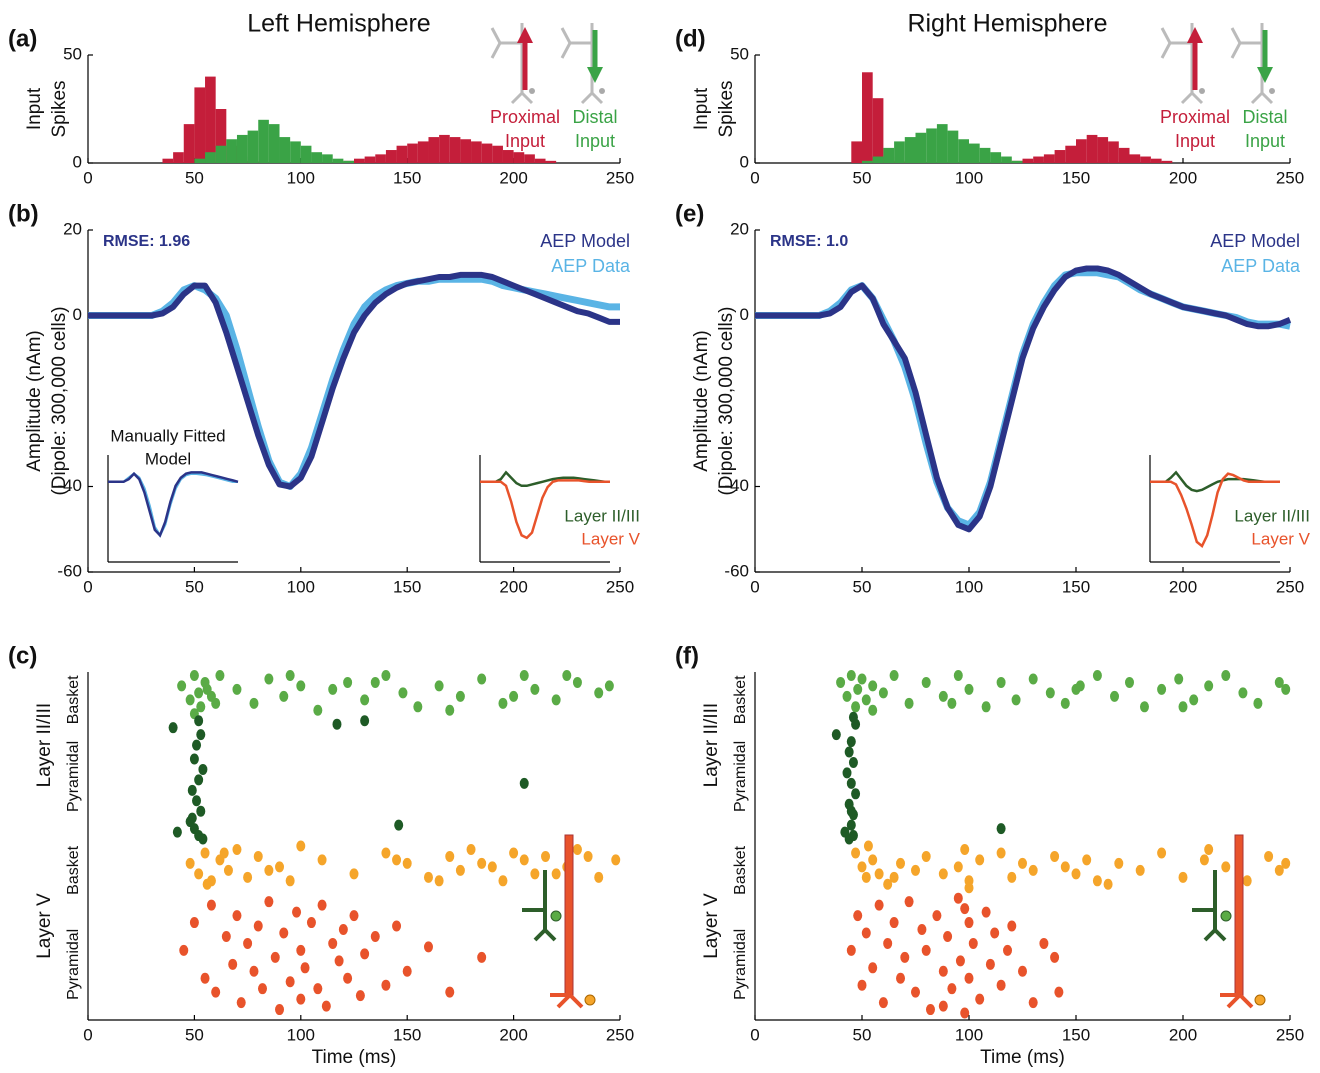 Image resolution: width=1320 pixels, height=1073 pixels. What do you see at coordinates (701, 401) in the screenshot?
I see `y-axis-label: Amplitude (nAm)` at bounding box center [701, 401].